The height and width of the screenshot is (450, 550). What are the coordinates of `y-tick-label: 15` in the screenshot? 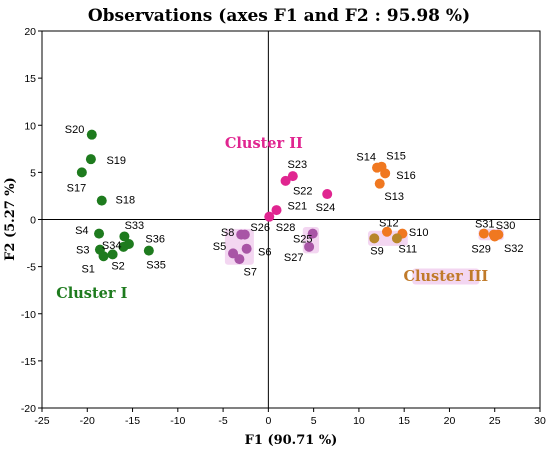 It's located at (30, 79).